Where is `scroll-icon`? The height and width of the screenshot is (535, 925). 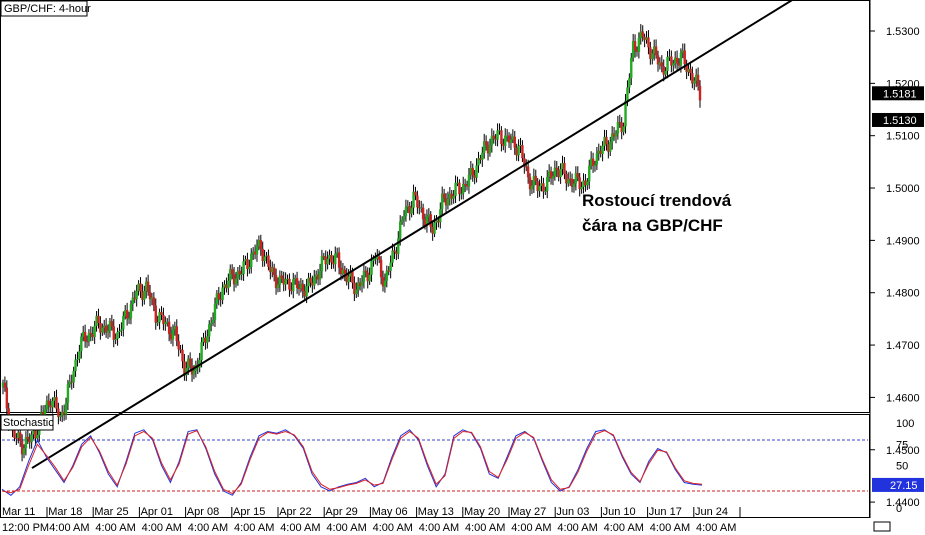 scroll-icon is located at coordinates (882, 526).